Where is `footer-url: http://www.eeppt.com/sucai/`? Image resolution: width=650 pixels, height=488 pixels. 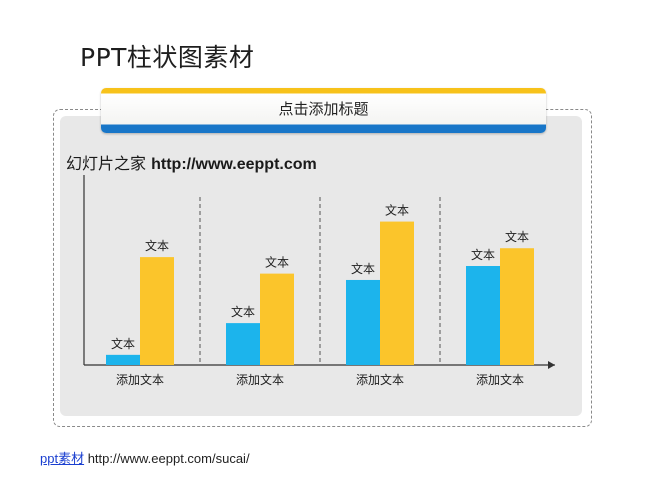
footer-url: http://www.eeppt.com/sucai/ is located at coordinates (168, 458).